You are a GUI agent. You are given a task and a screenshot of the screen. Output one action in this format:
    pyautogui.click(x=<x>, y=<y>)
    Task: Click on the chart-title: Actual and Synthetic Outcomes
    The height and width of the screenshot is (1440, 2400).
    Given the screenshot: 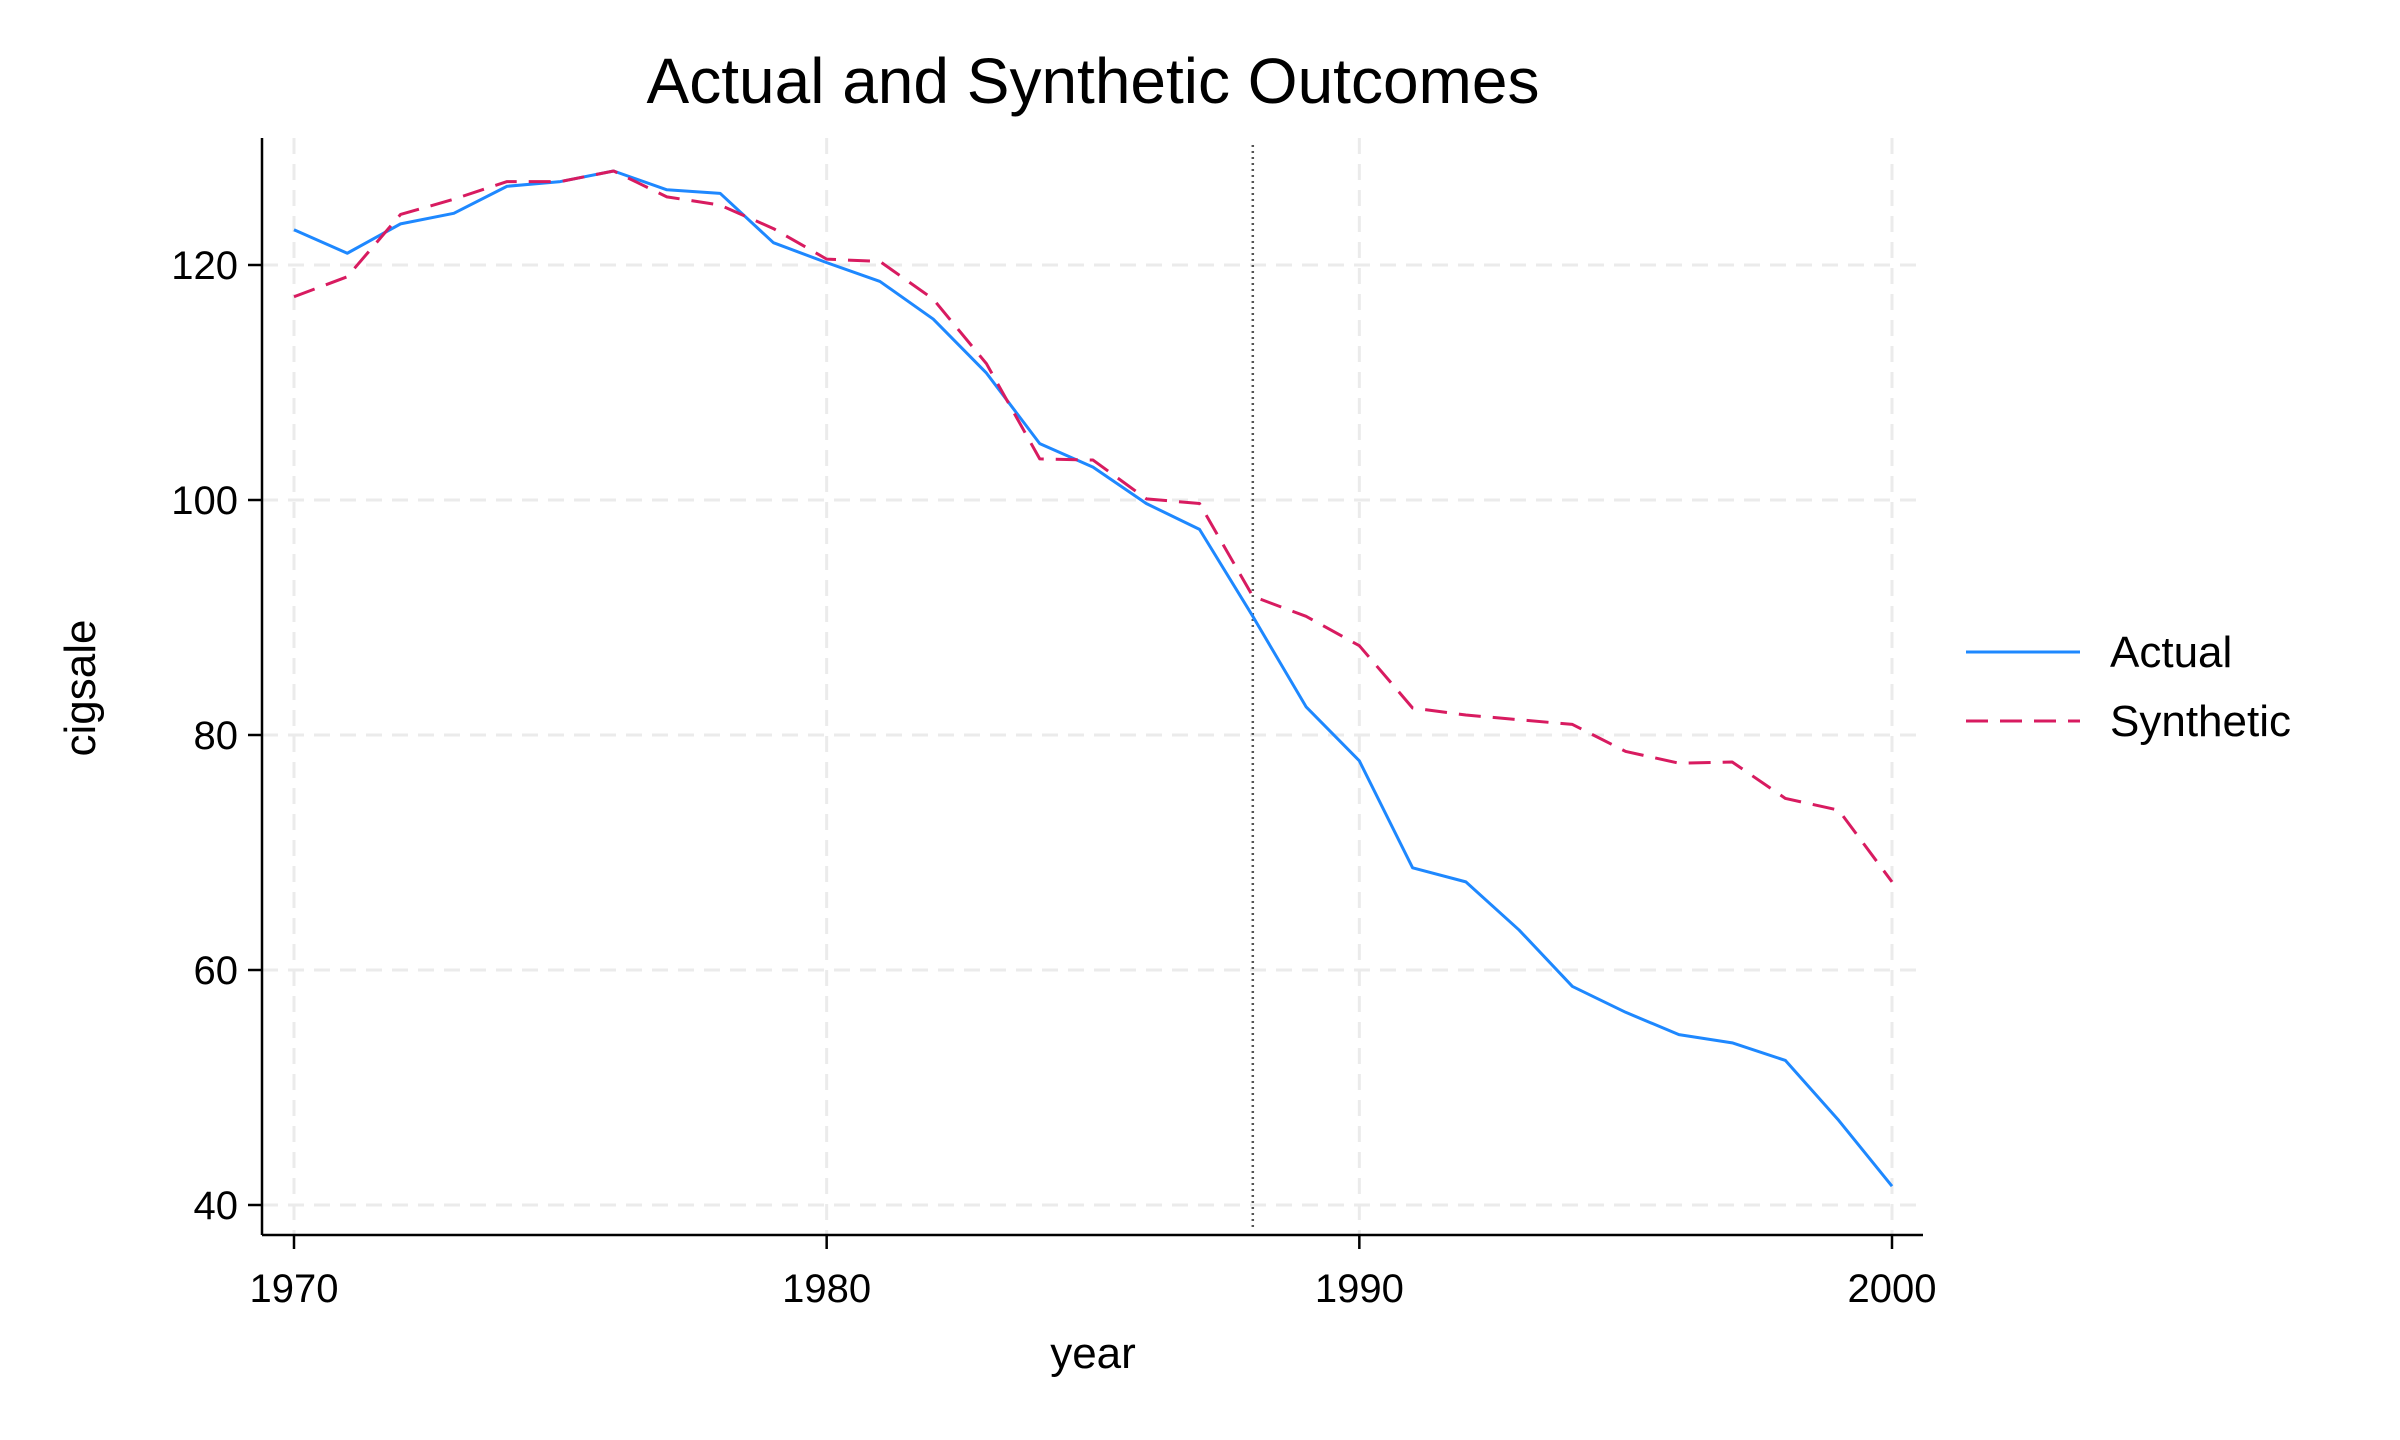 What is the action you would take?
    pyautogui.click(x=1093, y=81)
    